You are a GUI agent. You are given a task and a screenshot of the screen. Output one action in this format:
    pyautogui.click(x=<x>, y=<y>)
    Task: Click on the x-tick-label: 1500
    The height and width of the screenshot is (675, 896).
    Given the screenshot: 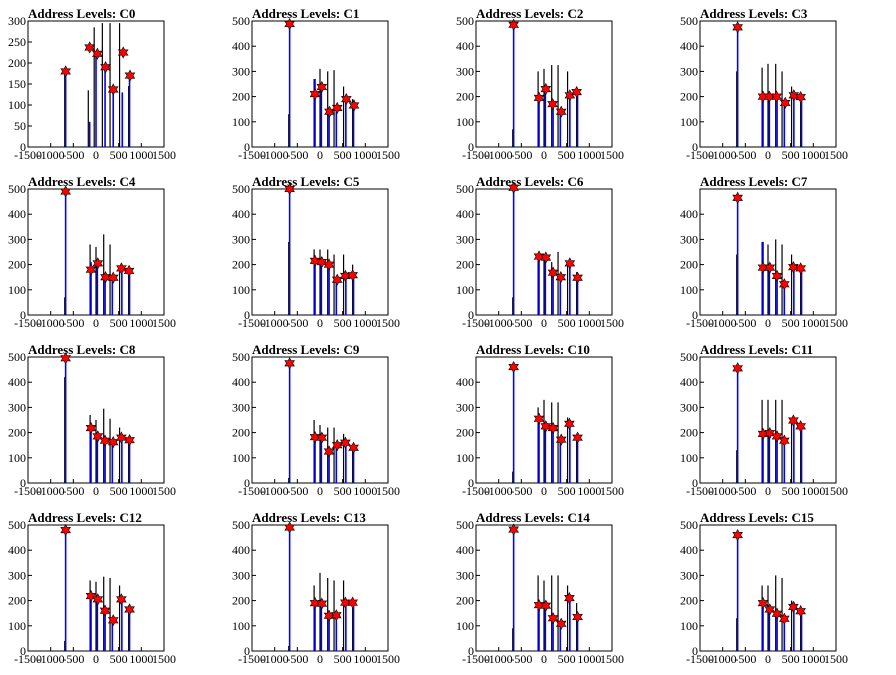 What is the action you would take?
    pyautogui.click(x=836, y=323)
    